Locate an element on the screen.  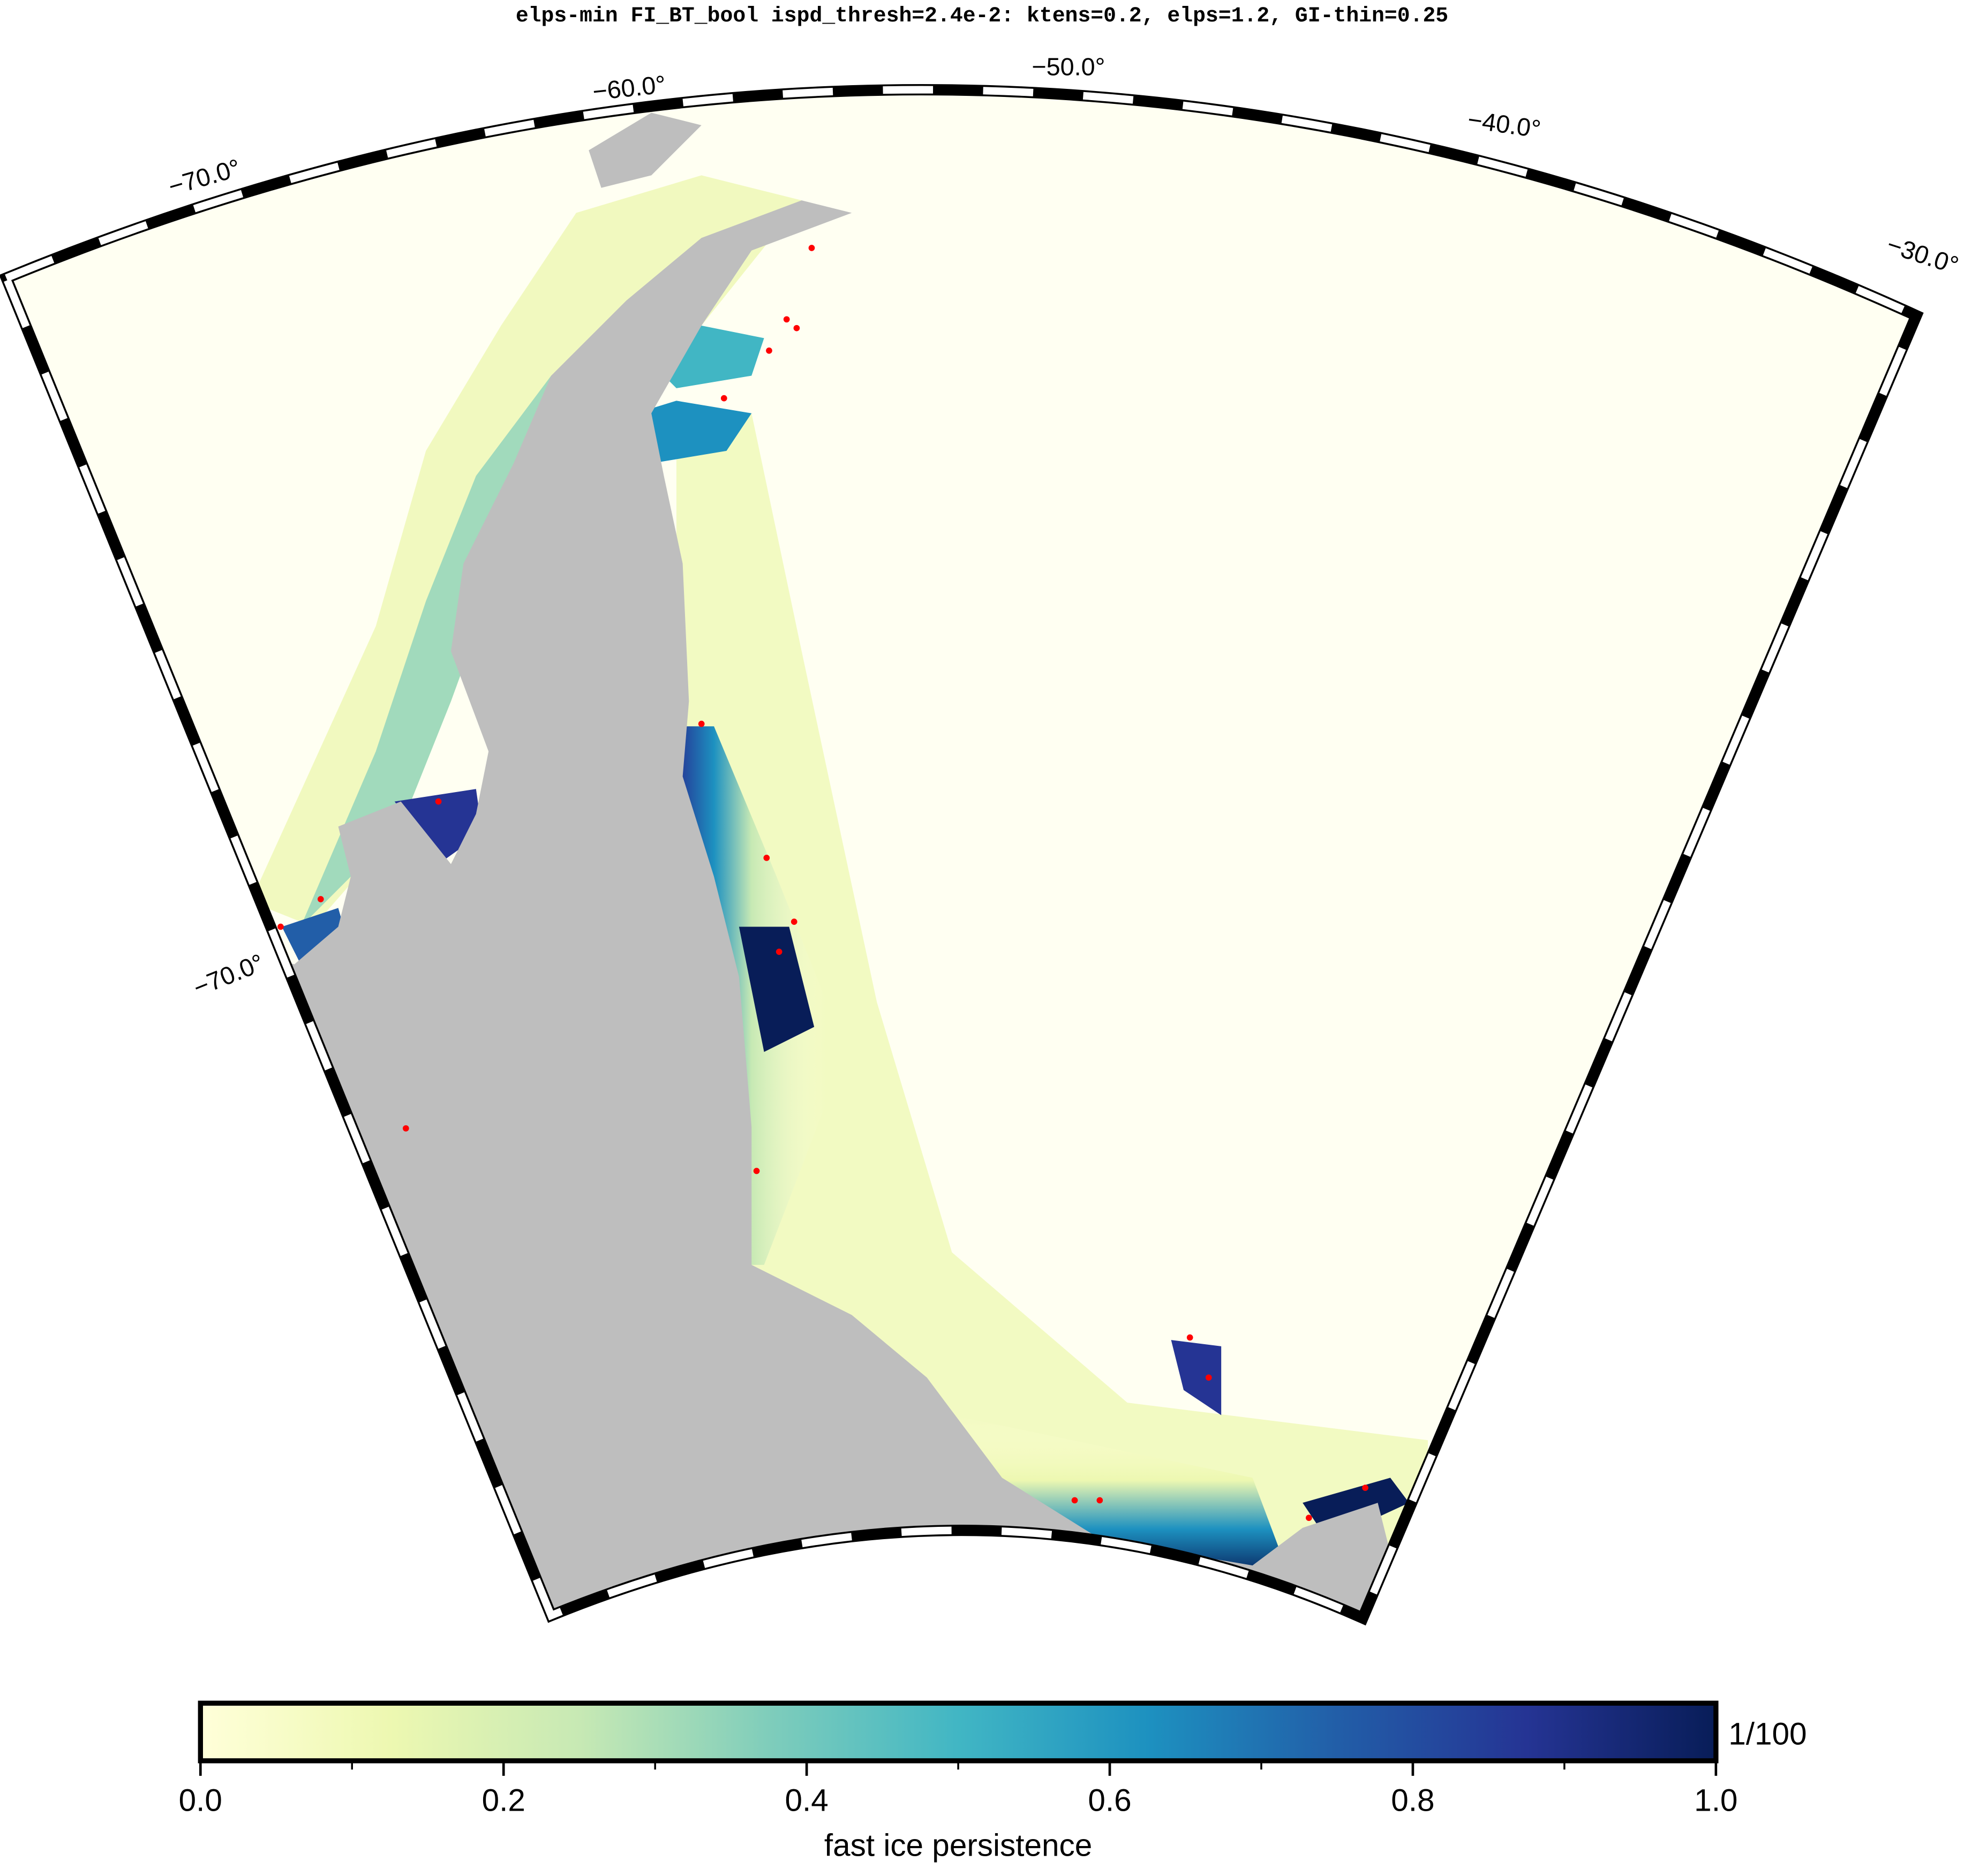
colorbar-tick-label: 0.4 is located at coordinates (806, 1800).